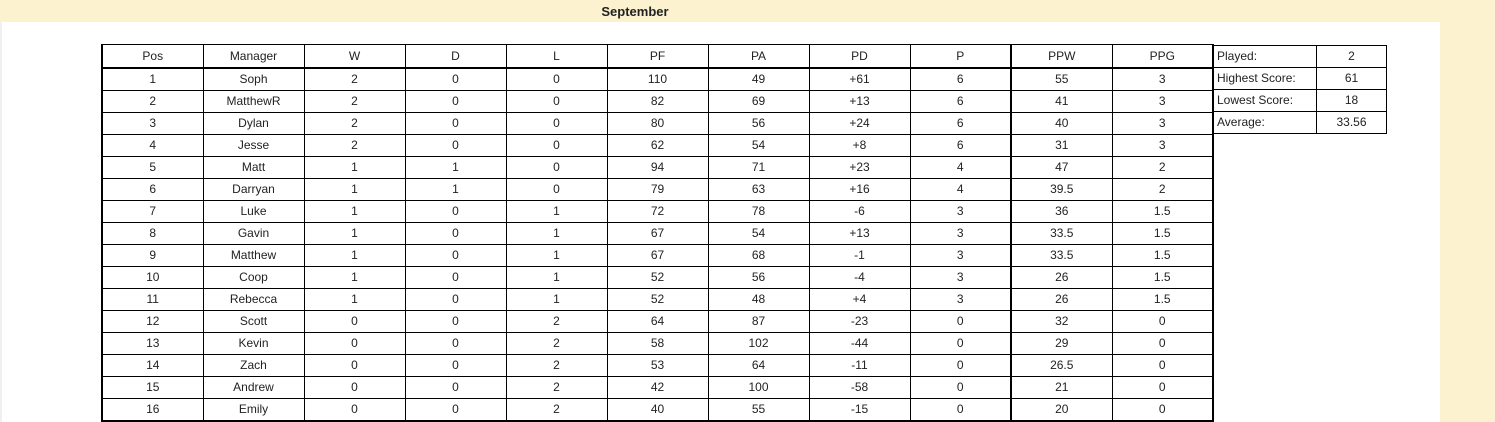 Image resolution: width=1495 pixels, height=422 pixels. Describe the element at coordinates (354, 101) in the screenshot. I see `cell-w: 2` at that location.